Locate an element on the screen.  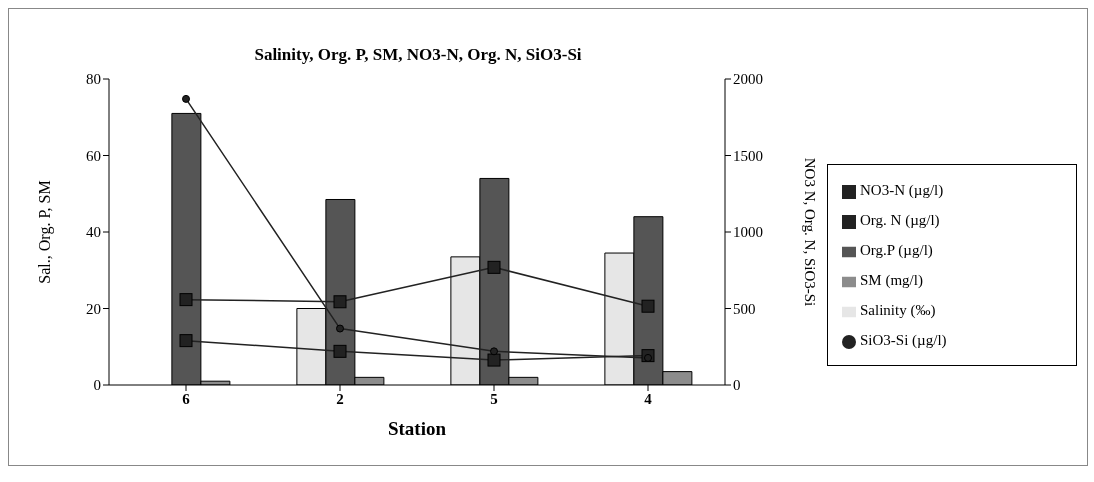
x-tick-label: 6 is located at coordinates (186, 398).